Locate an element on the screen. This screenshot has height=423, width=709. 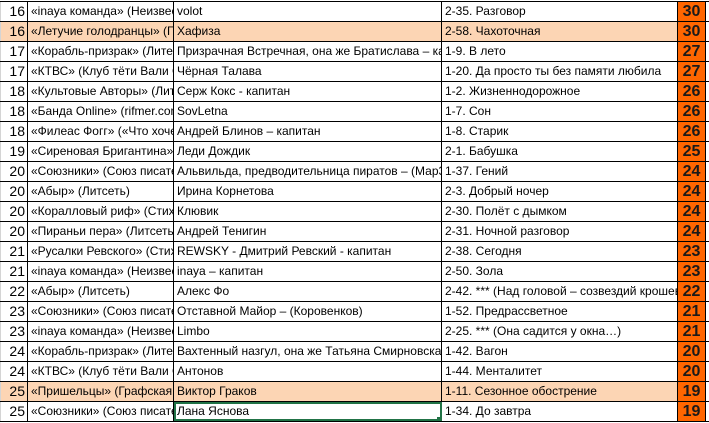
author-cell: Антонов is located at coordinates (308, 371).